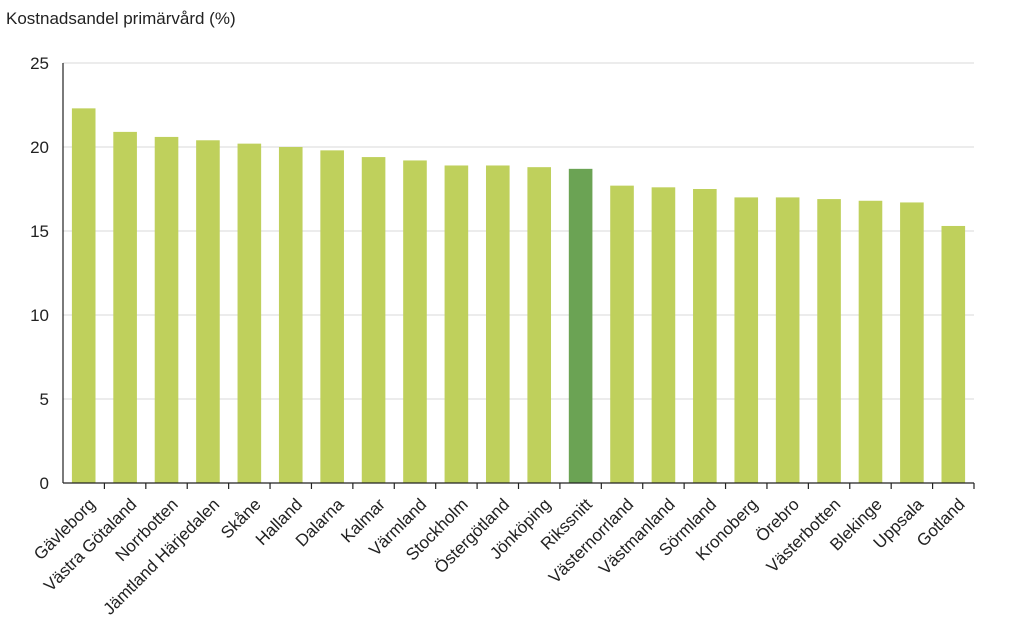  What do you see at coordinates (39, 273) in the screenshot?
I see `y-tick-labels: 0 5 10 15 20 25` at bounding box center [39, 273].